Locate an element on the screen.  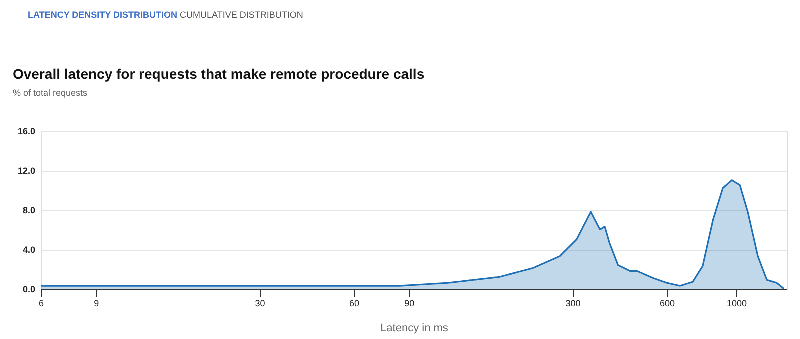
y-tick-label: 0.0 is located at coordinates (29, 289).